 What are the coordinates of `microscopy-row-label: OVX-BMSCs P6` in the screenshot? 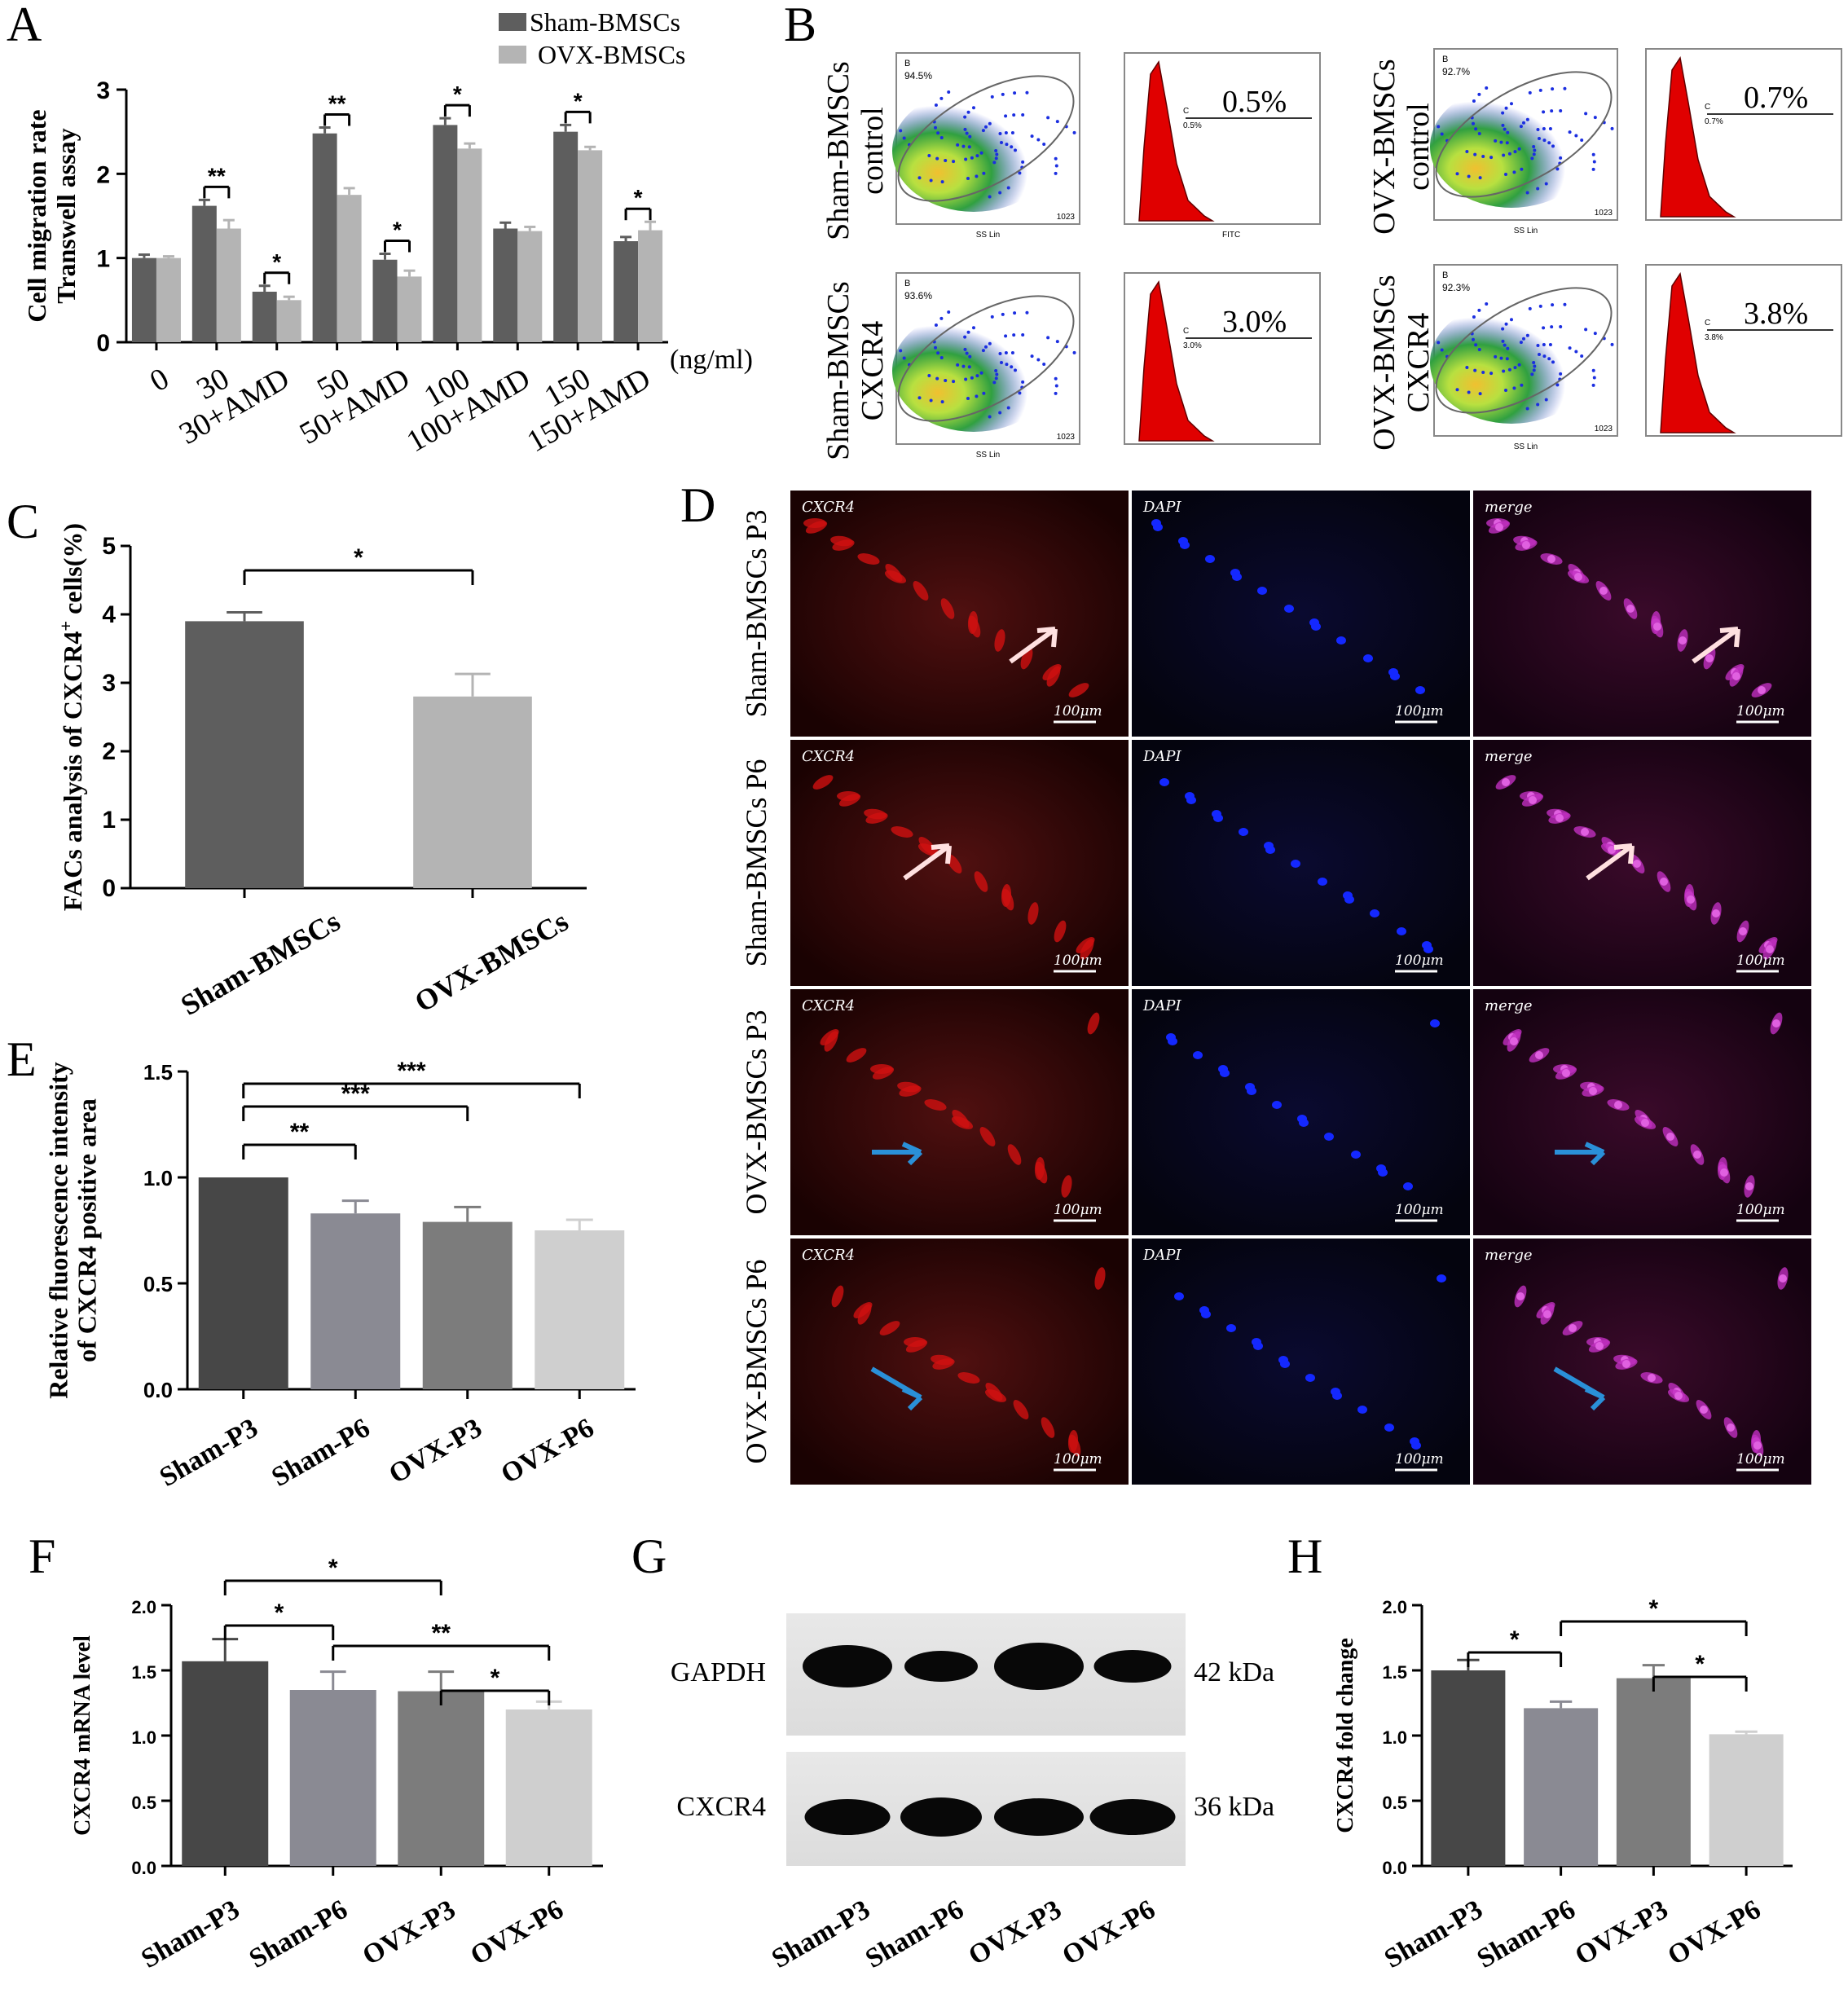 It's located at (756, 1361).